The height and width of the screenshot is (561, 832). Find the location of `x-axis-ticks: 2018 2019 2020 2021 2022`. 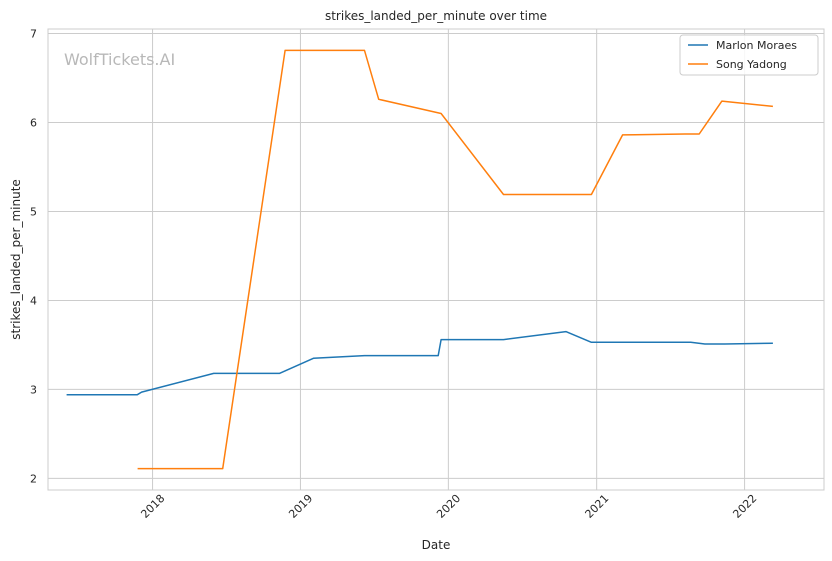

x-axis-ticks: 2018 2019 2020 2021 2022 is located at coordinates (448, 506).